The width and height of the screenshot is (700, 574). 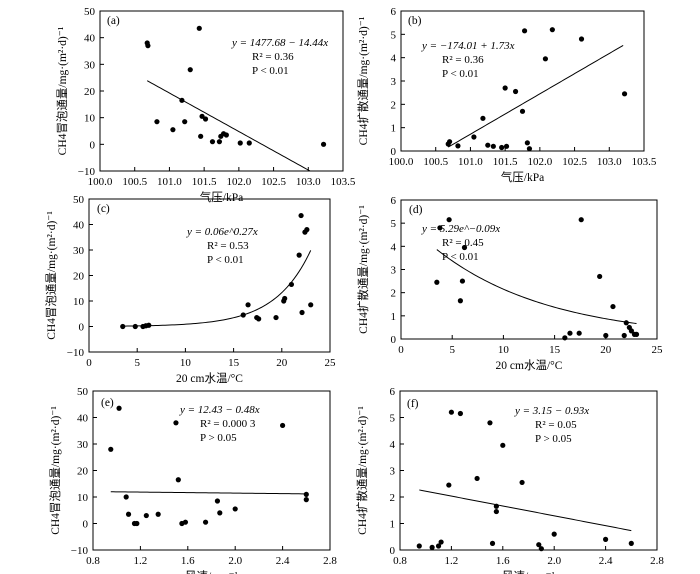 I want to click on x-axis-label: 风速/m·s⁻¹, so click(x=529, y=572).